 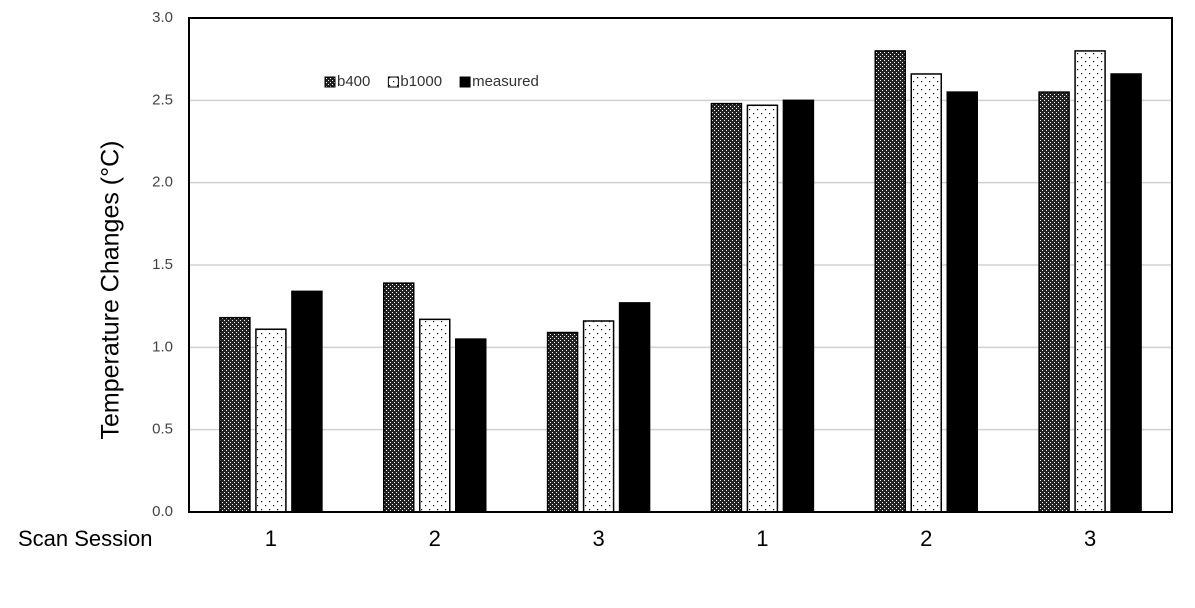 What do you see at coordinates (421, 81) in the screenshot?
I see `legend-label: b1000` at bounding box center [421, 81].